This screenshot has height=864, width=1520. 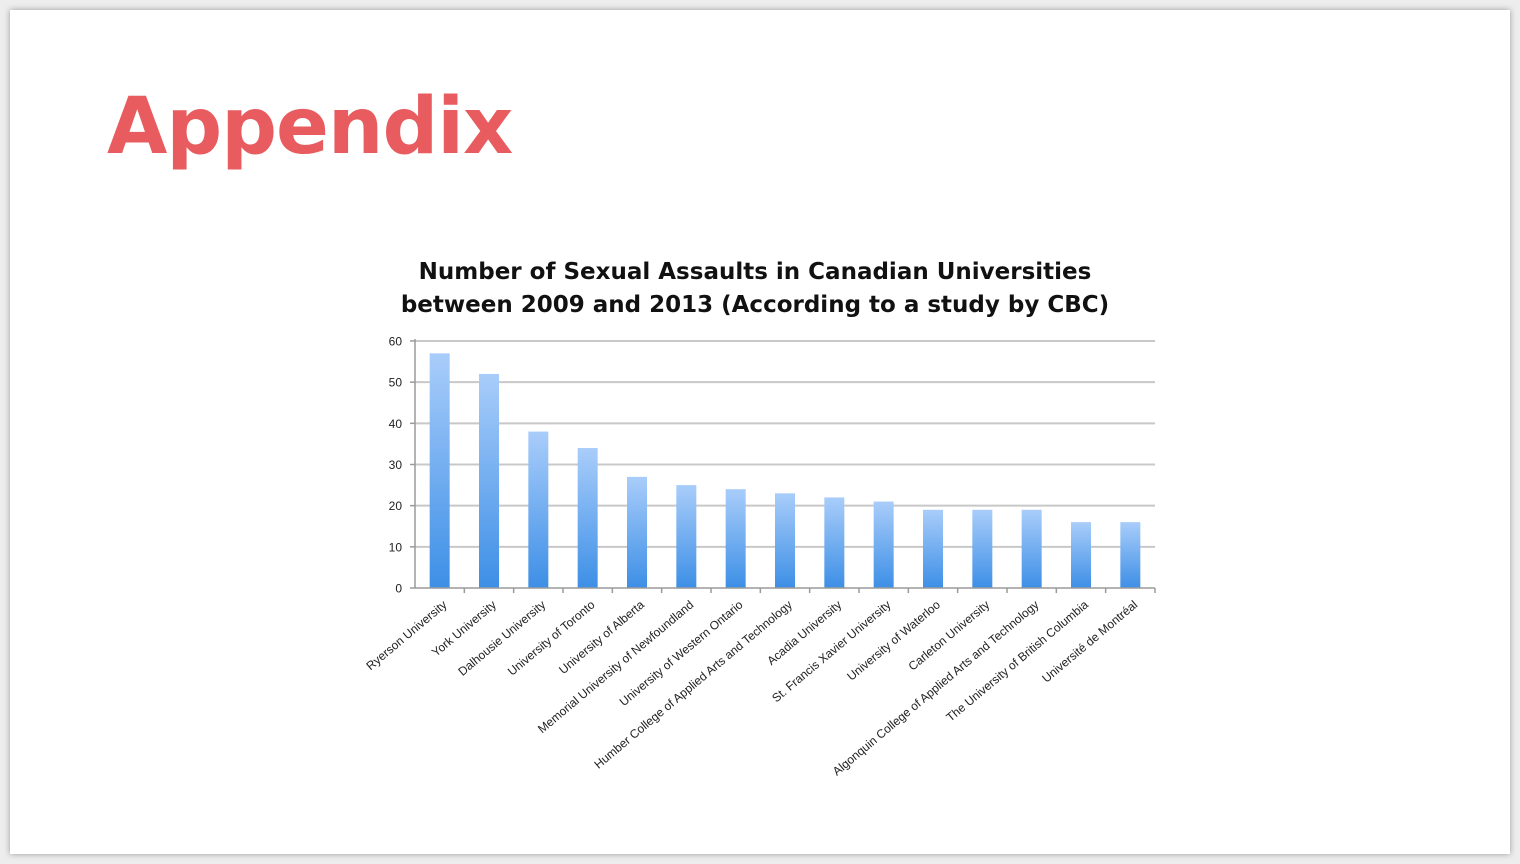 I want to click on y-tick-label: 10, so click(x=396, y=547).